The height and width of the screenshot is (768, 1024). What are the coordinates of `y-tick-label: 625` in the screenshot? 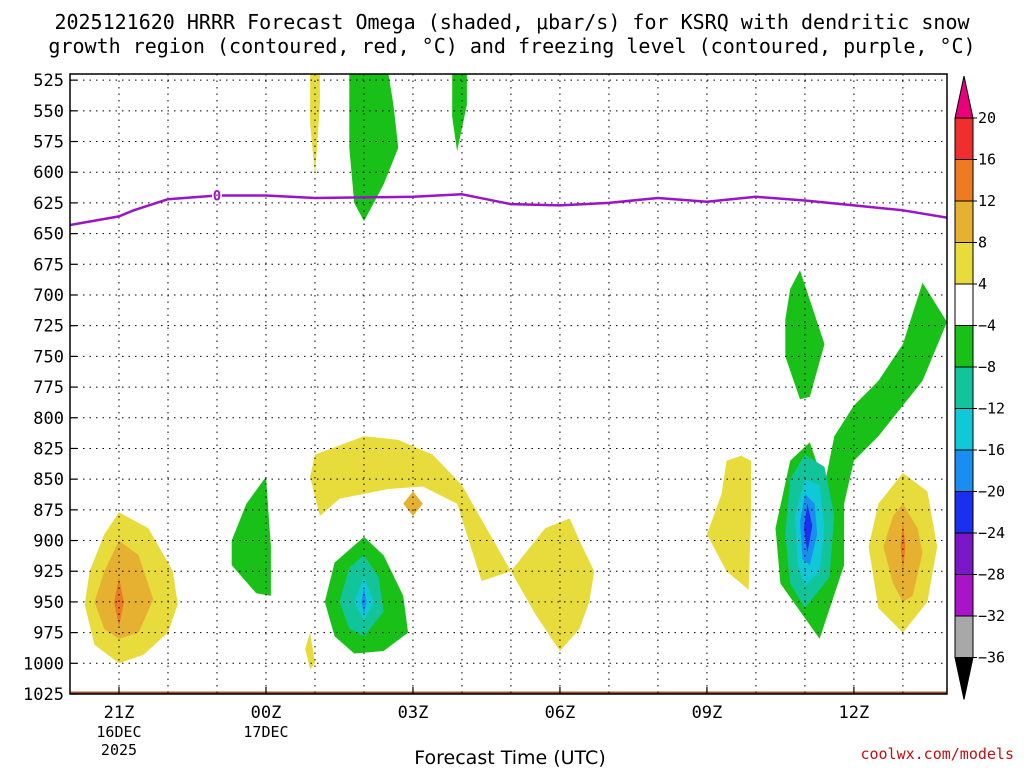 It's located at (48, 204).